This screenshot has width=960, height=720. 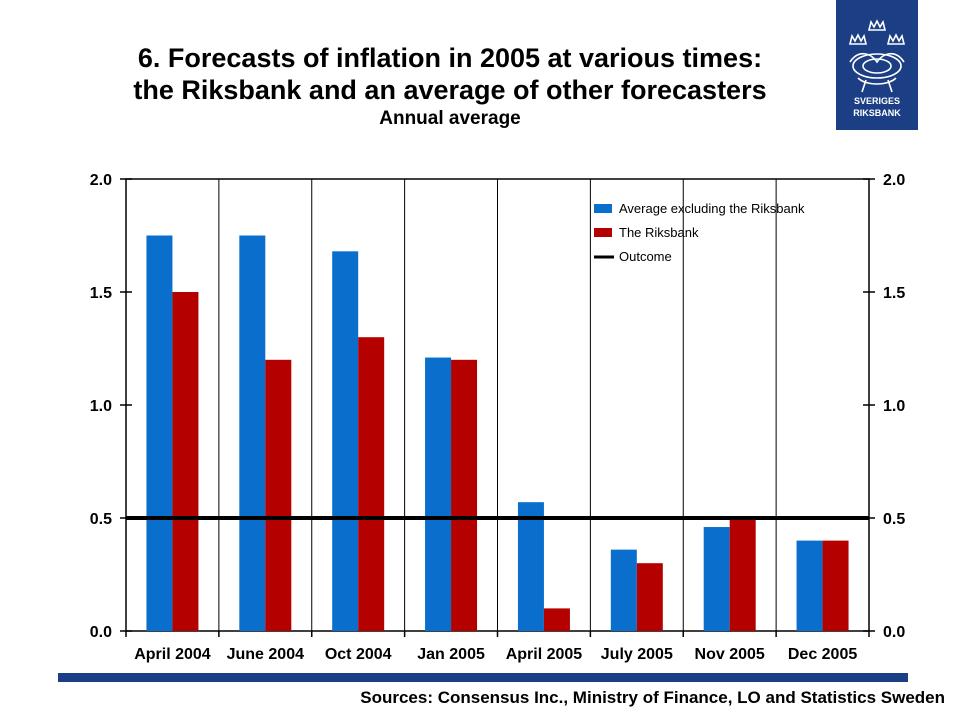 I want to click on y-tick-label-left: 0.5, so click(x=101, y=519).